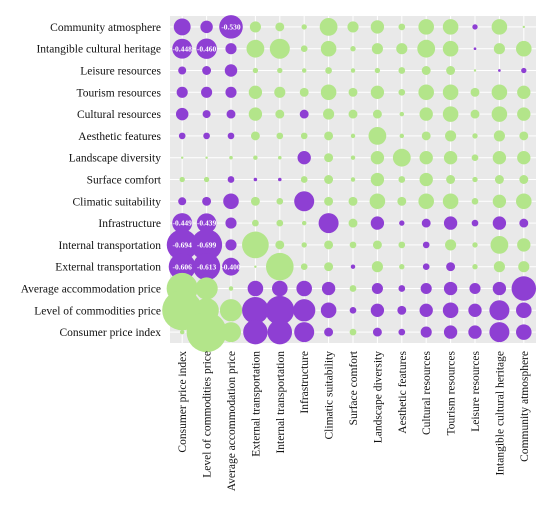 The image size is (550, 513). I want to click on bubble-community-atmosphere-vs-surface-comfort, so click(353, 27).